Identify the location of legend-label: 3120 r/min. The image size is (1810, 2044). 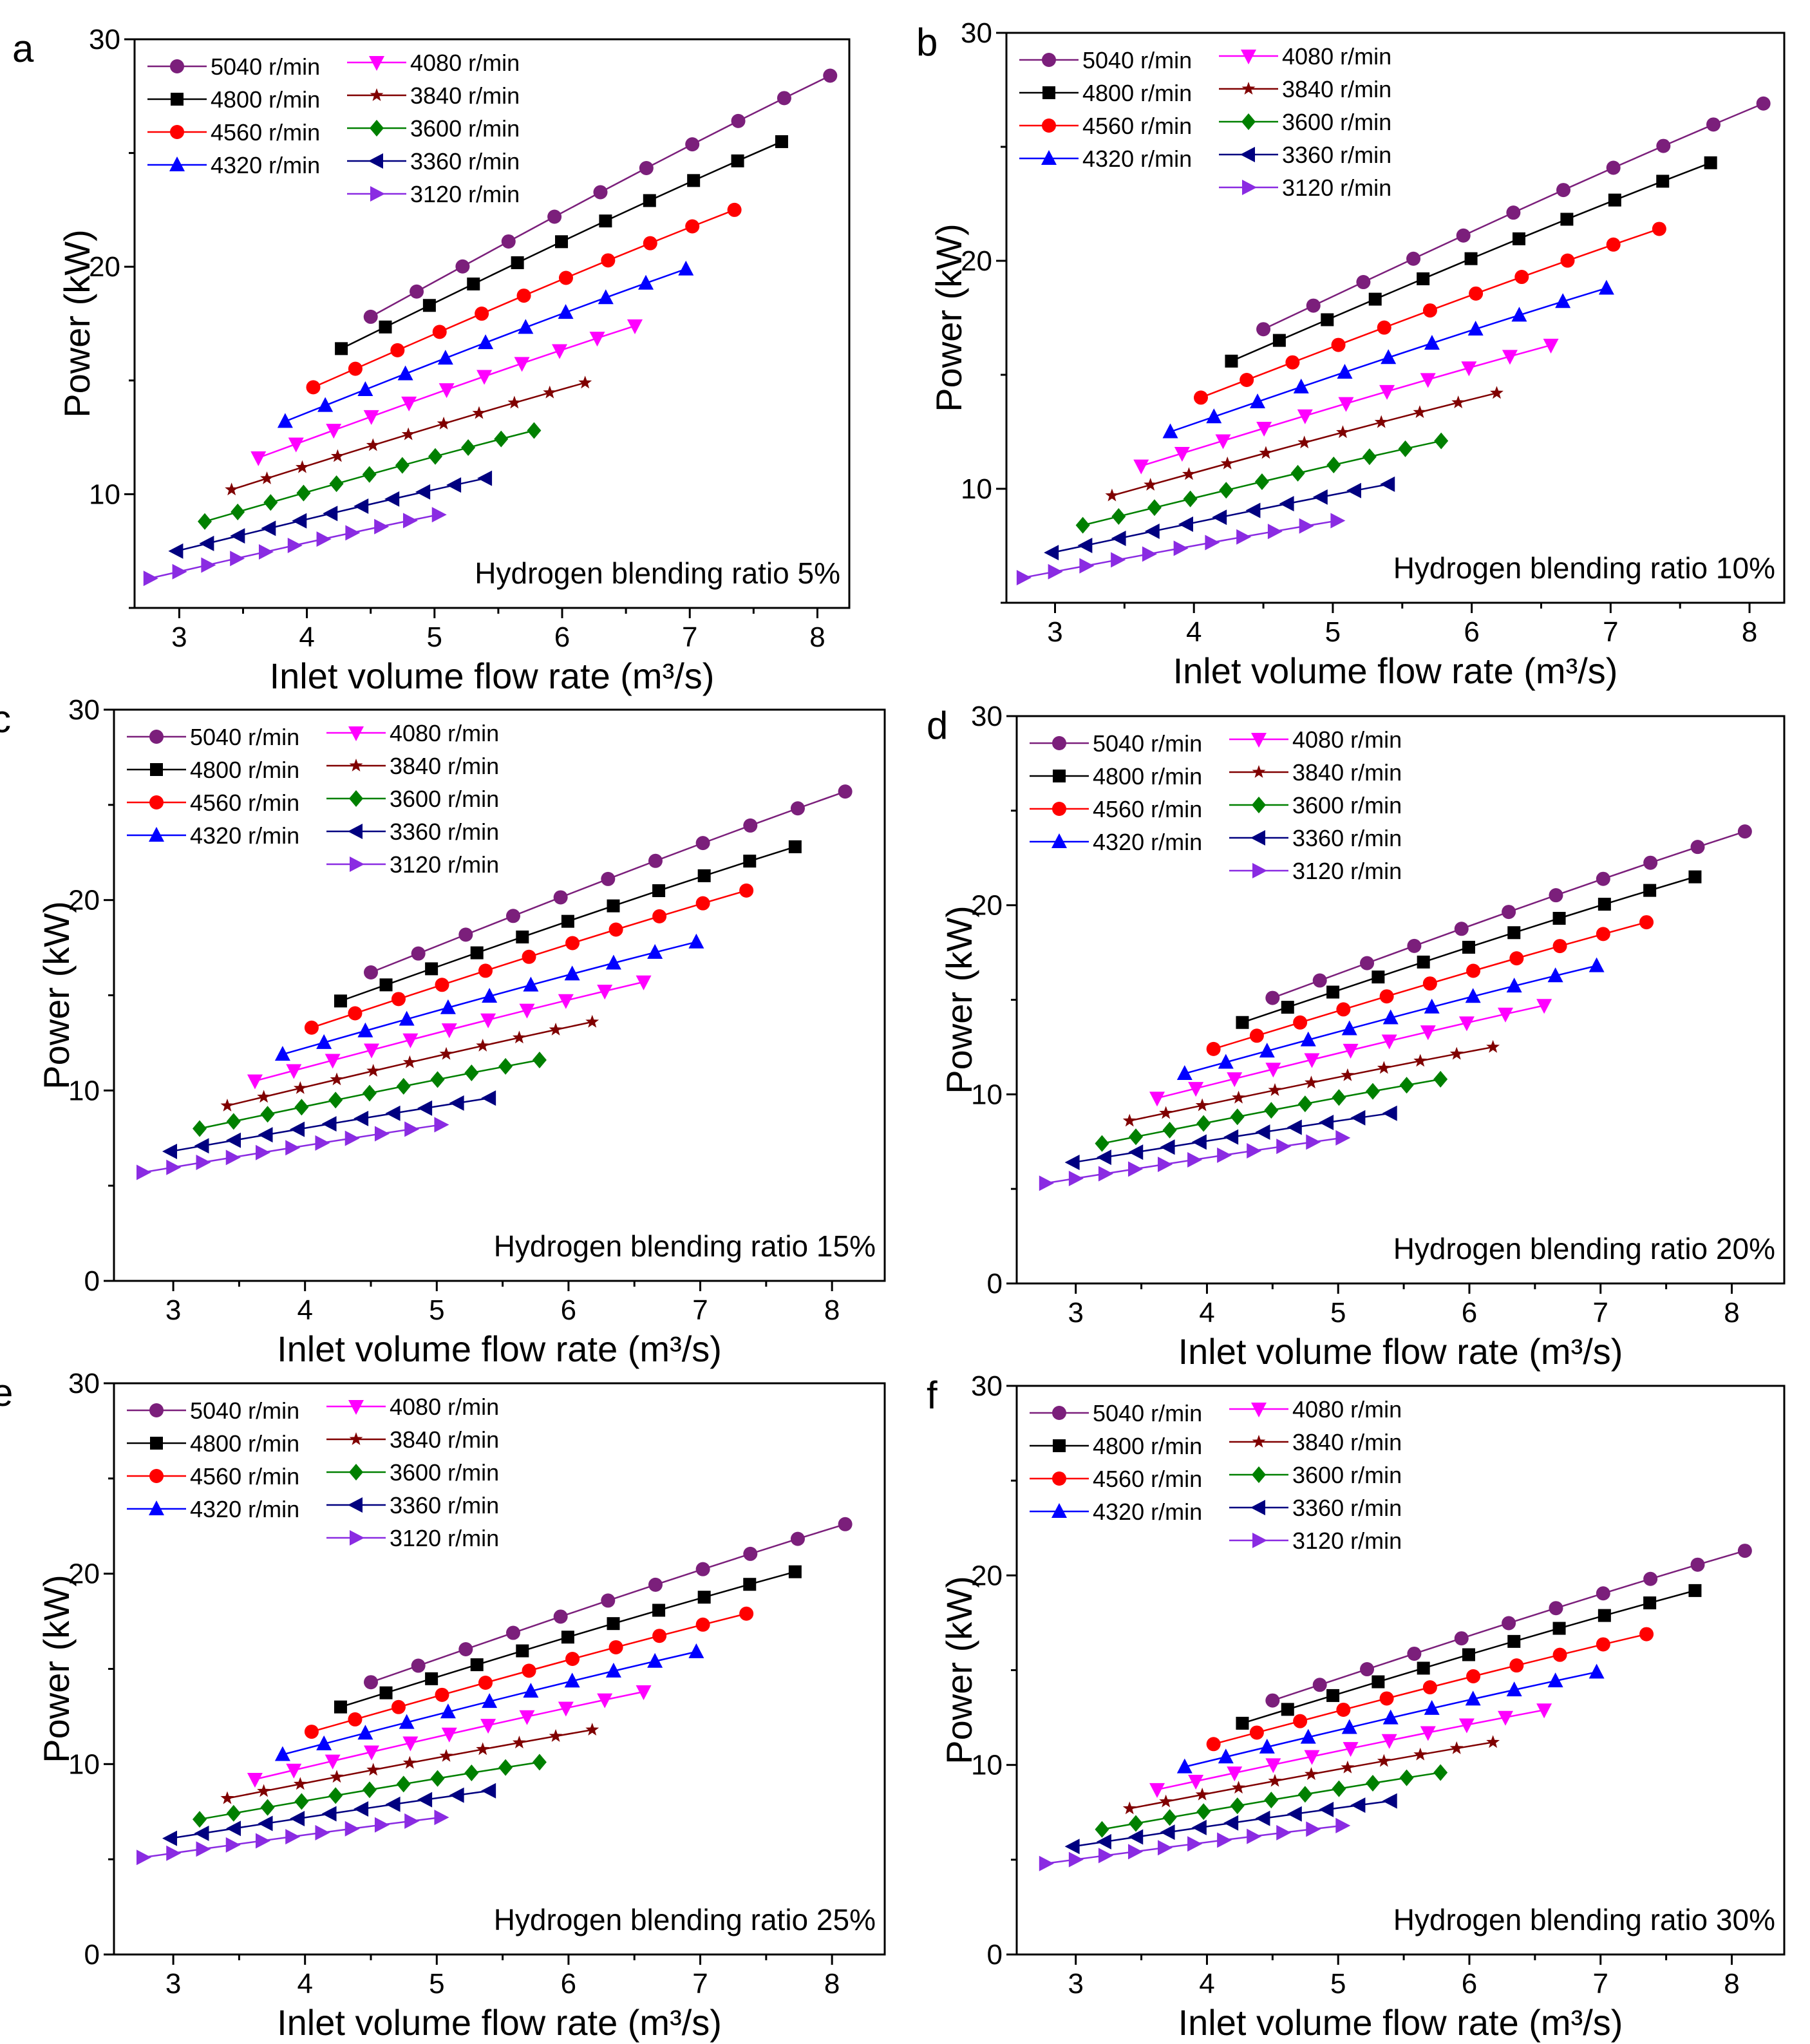
(445, 1538).